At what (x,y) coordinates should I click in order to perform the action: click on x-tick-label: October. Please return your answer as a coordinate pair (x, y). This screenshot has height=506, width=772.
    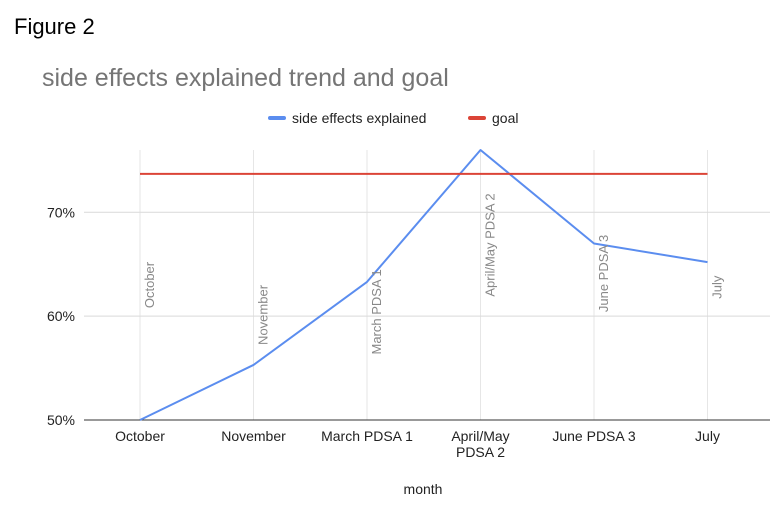
    Looking at the image, I should click on (140, 436).